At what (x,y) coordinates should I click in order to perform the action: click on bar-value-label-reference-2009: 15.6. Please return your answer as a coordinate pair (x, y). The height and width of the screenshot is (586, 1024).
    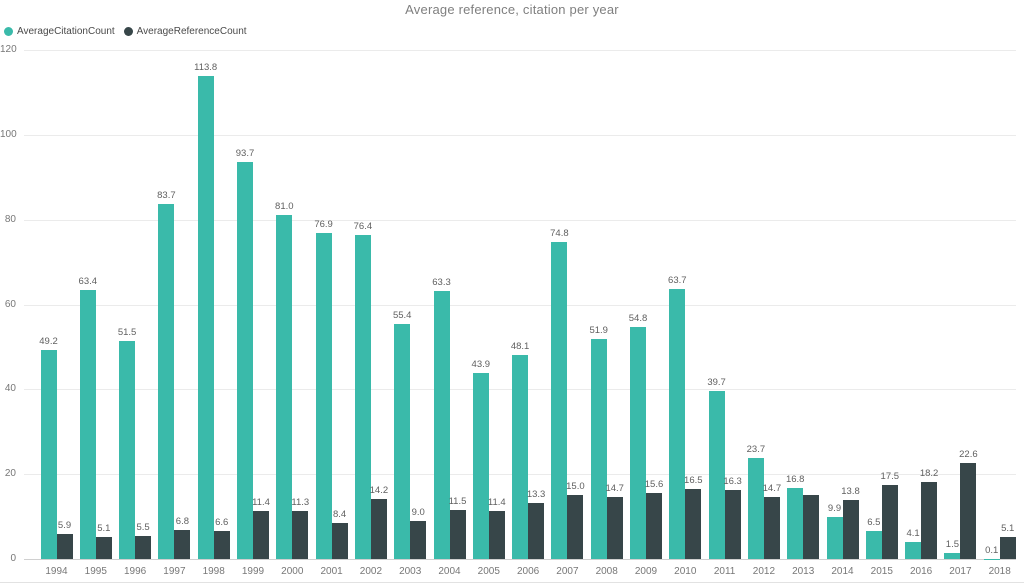
    Looking at the image, I should click on (654, 484).